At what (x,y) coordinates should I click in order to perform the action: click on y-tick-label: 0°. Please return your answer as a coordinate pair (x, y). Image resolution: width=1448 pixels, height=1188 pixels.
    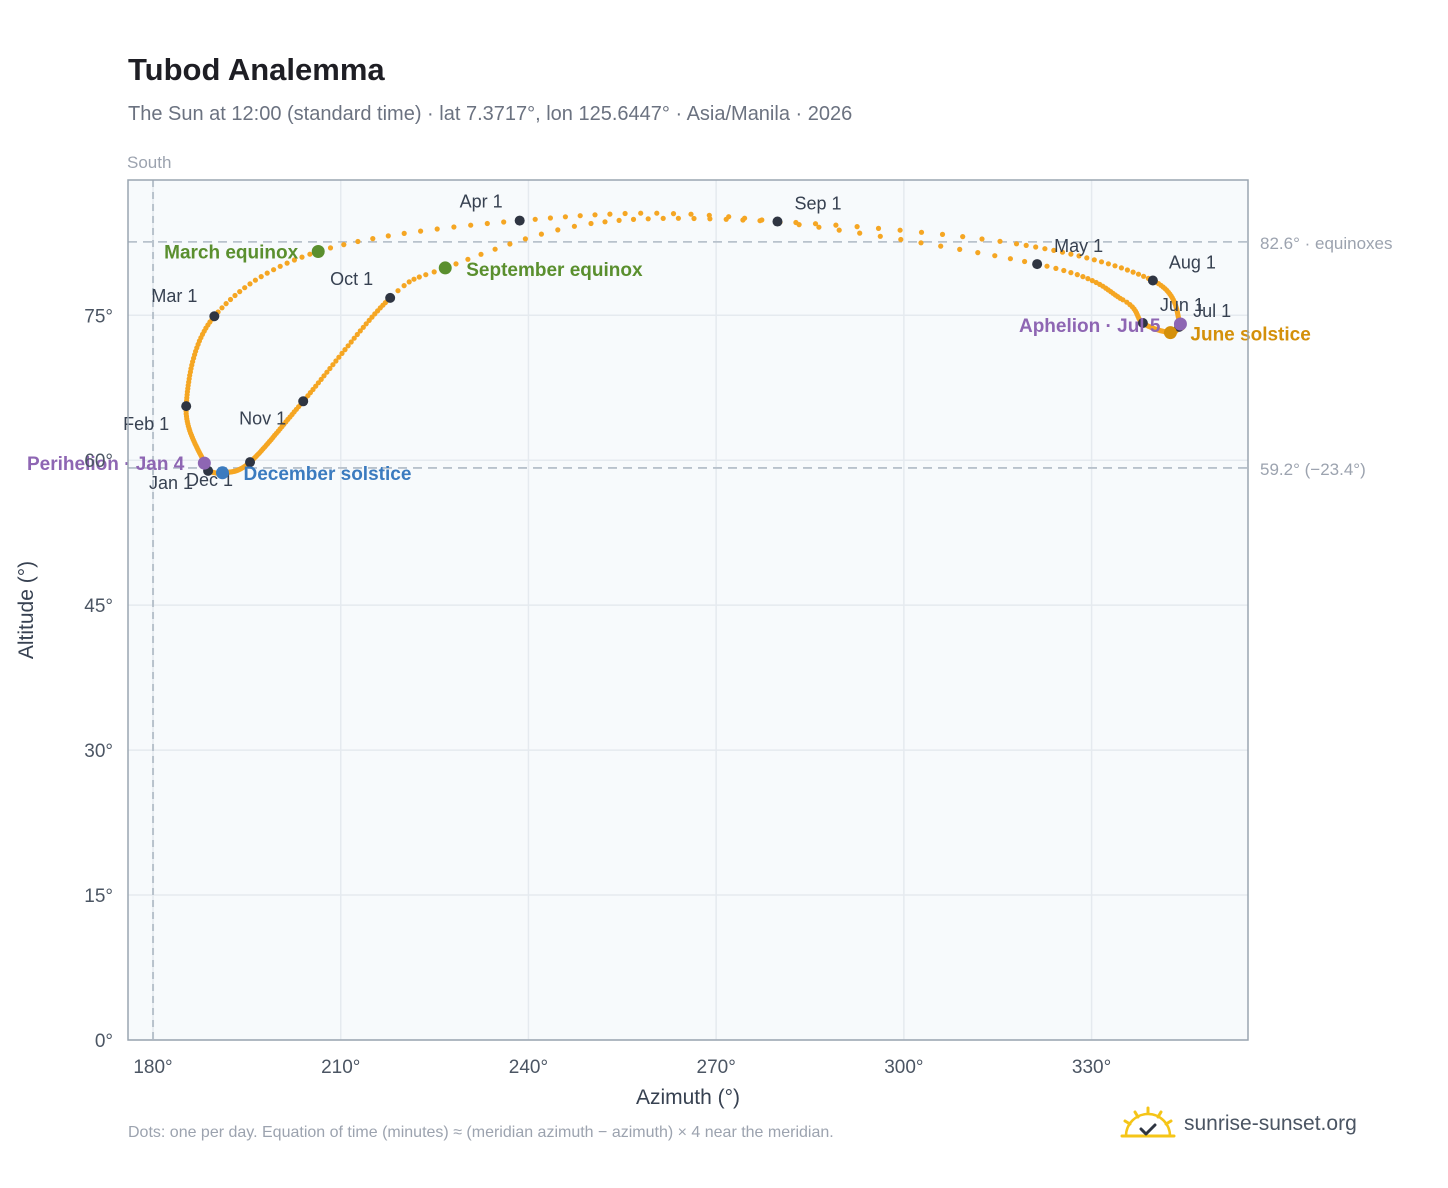
    Looking at the image, I should click on (104, 1041).